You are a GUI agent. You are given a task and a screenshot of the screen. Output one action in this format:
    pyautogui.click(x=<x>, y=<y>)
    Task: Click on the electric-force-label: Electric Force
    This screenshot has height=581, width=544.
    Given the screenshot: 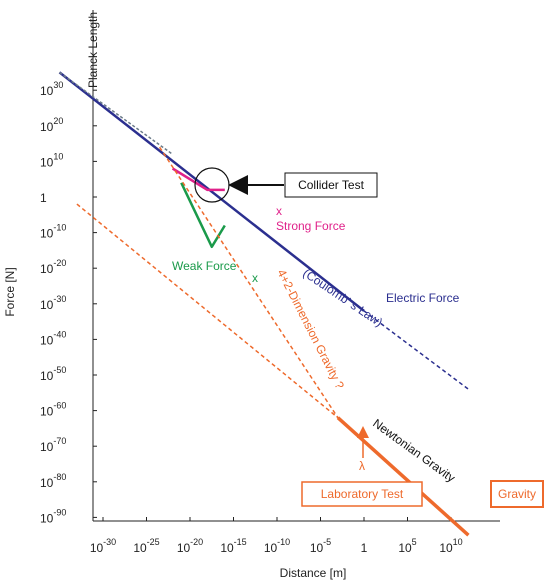 What is the action you would take?
    pyautogui.click(x=423, y=298)
    